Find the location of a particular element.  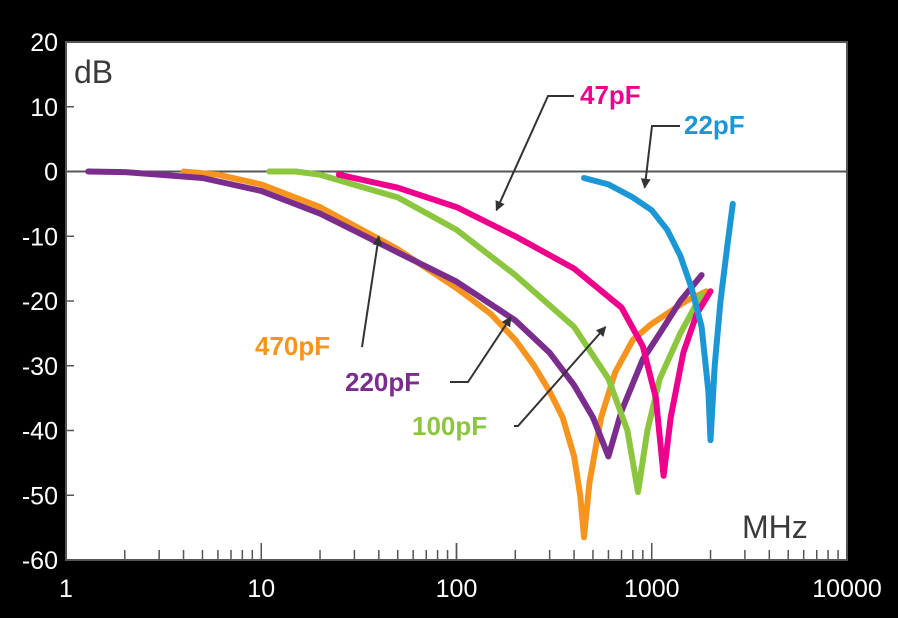

annotation-arrow-47pF is located at coordinates (534, 153).